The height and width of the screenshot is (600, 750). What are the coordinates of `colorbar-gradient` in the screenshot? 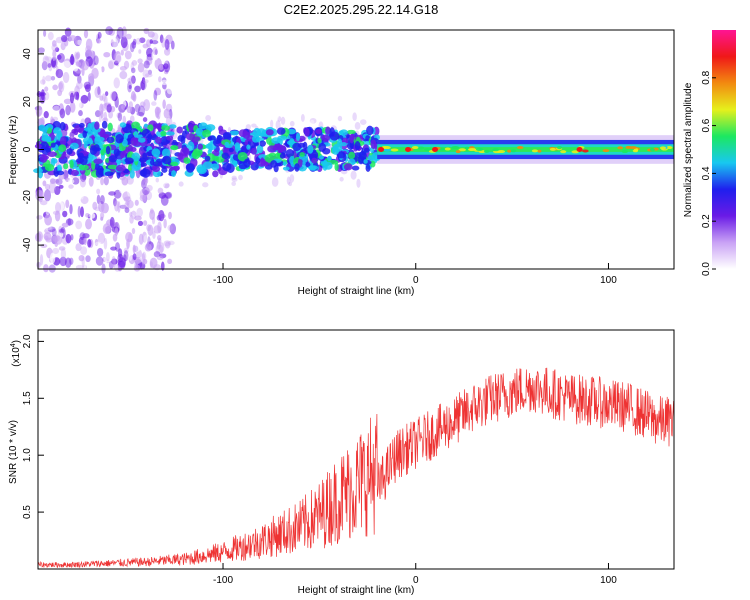 It's located at (724, 149).